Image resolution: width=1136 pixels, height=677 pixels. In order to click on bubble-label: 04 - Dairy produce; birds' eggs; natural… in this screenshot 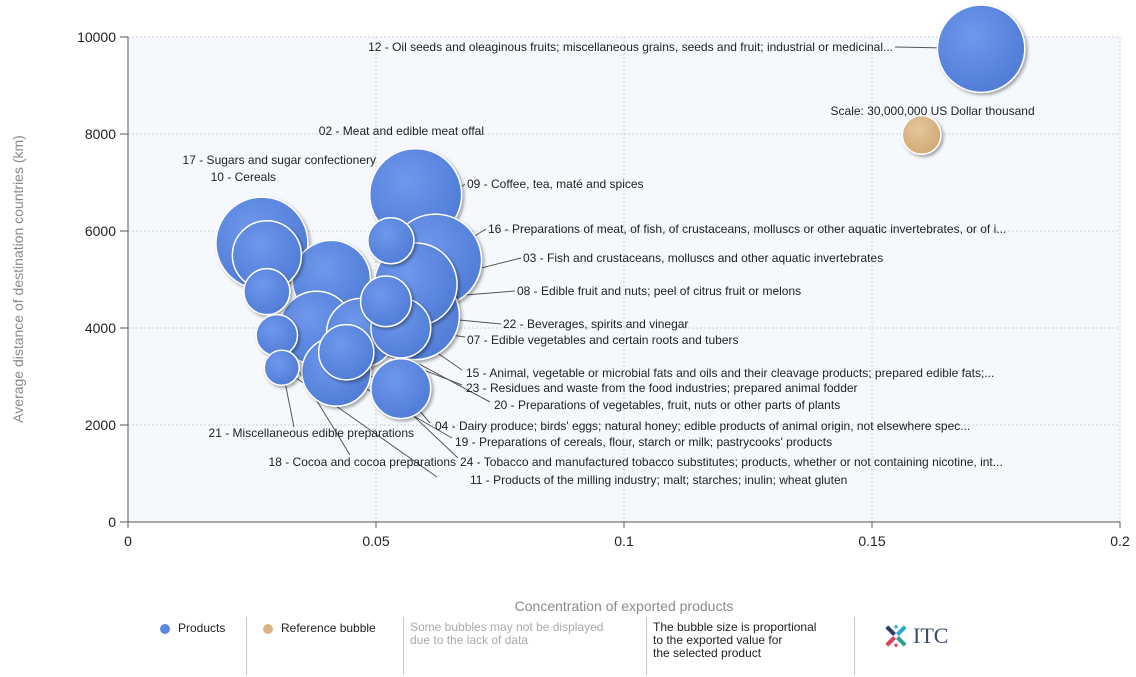, I will do `click(702, 426)`.